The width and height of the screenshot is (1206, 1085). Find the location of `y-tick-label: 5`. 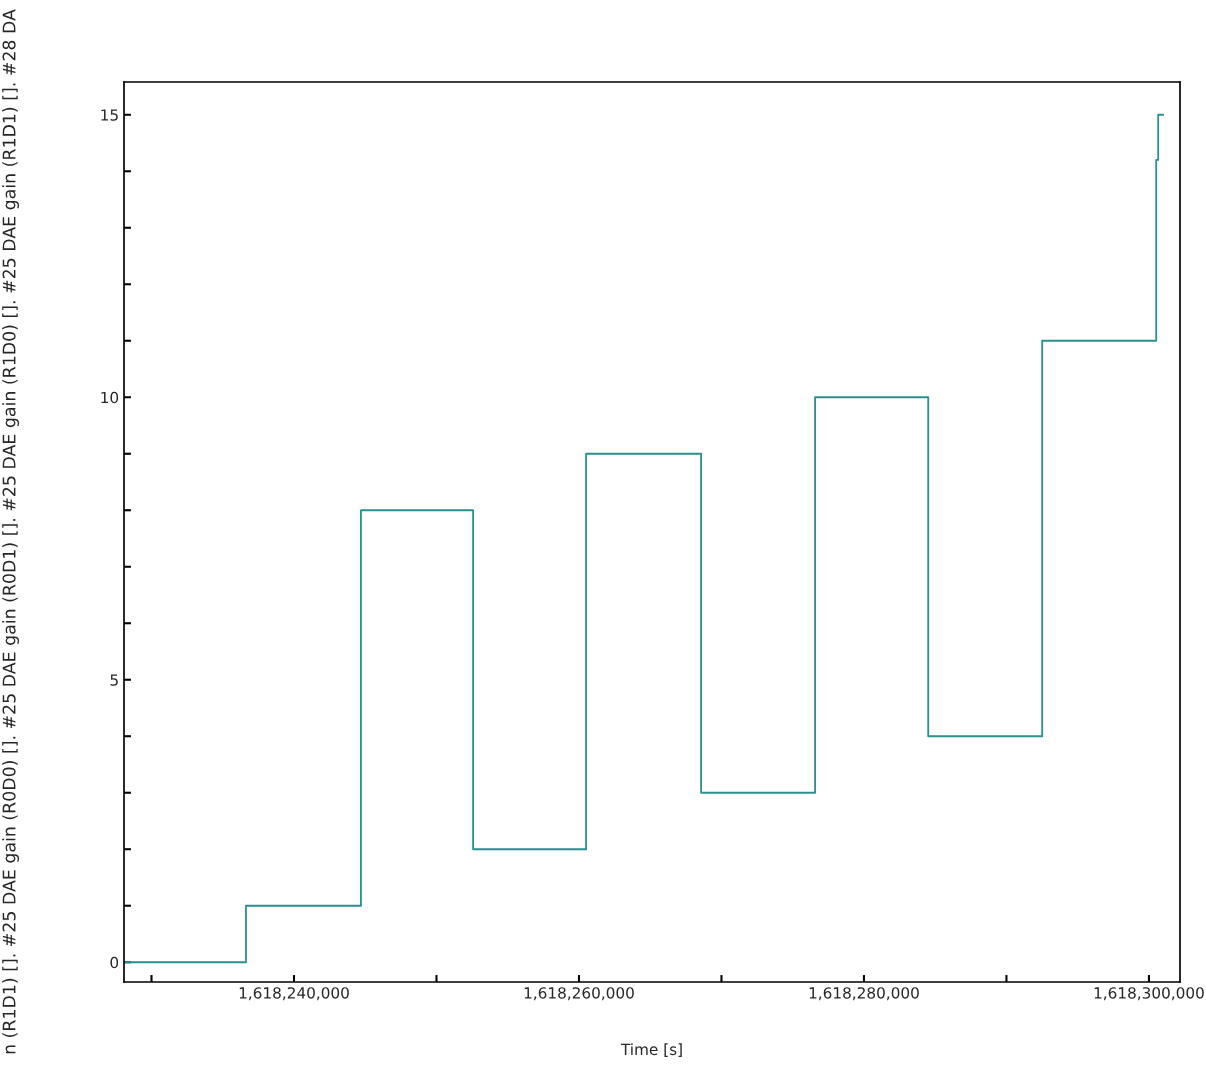

y-tick-label: 5 is located at coordinates (114, 680).